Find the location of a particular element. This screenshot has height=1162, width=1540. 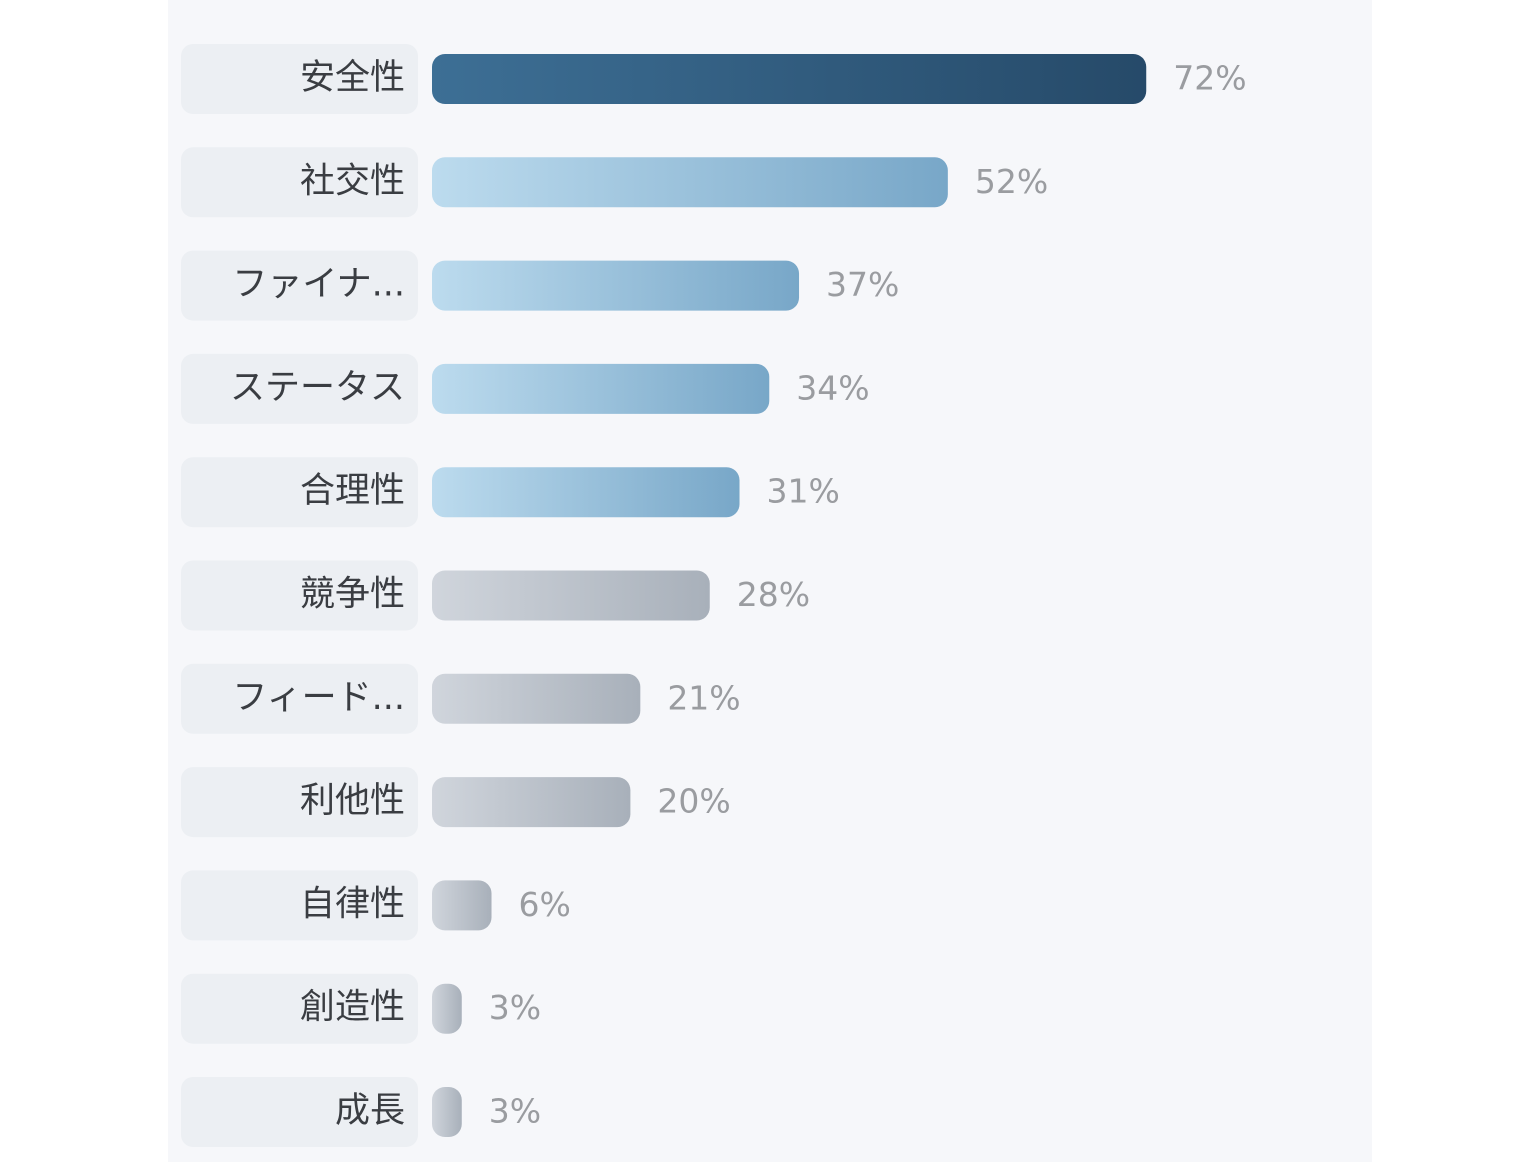

value-label: 31% is located at coordinates (803, 491).